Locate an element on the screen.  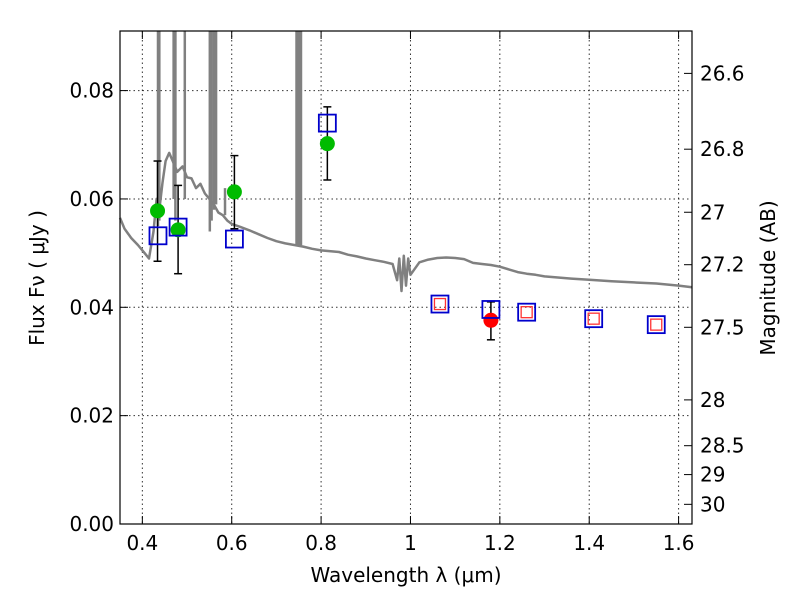
right-tick-label: 29 is located at coordinates (712, 475).